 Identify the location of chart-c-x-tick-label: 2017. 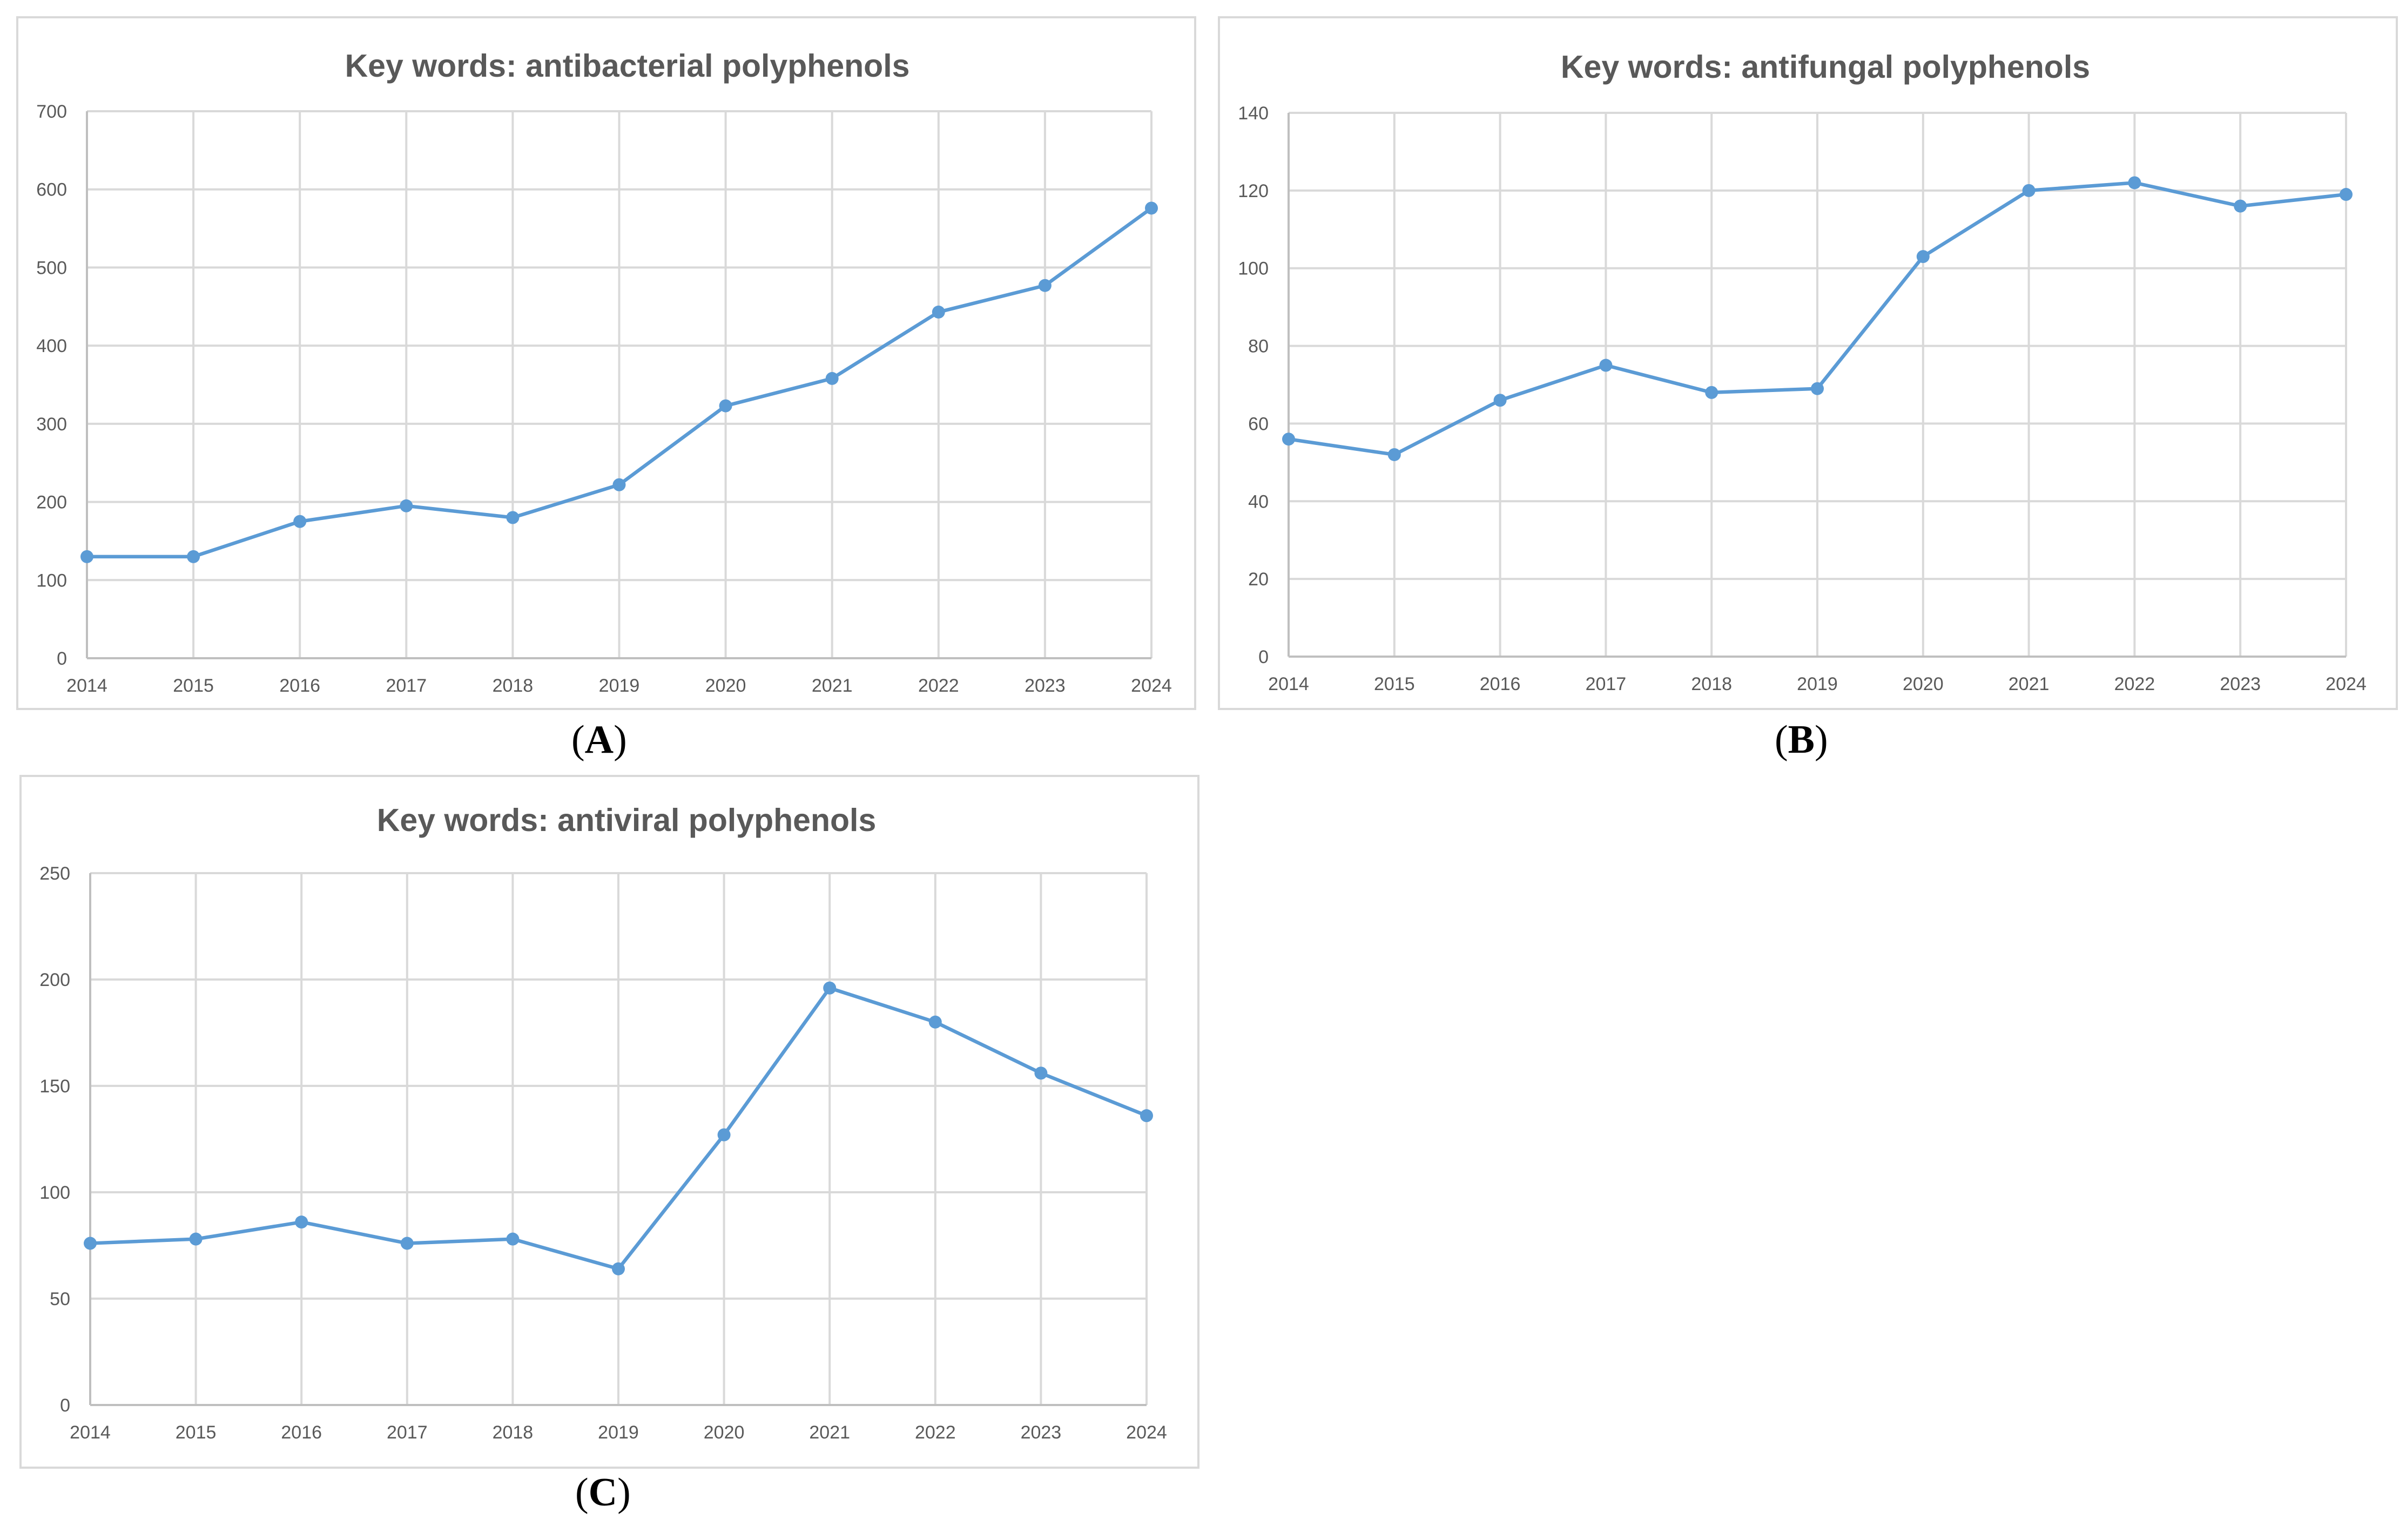
(407, 1432).